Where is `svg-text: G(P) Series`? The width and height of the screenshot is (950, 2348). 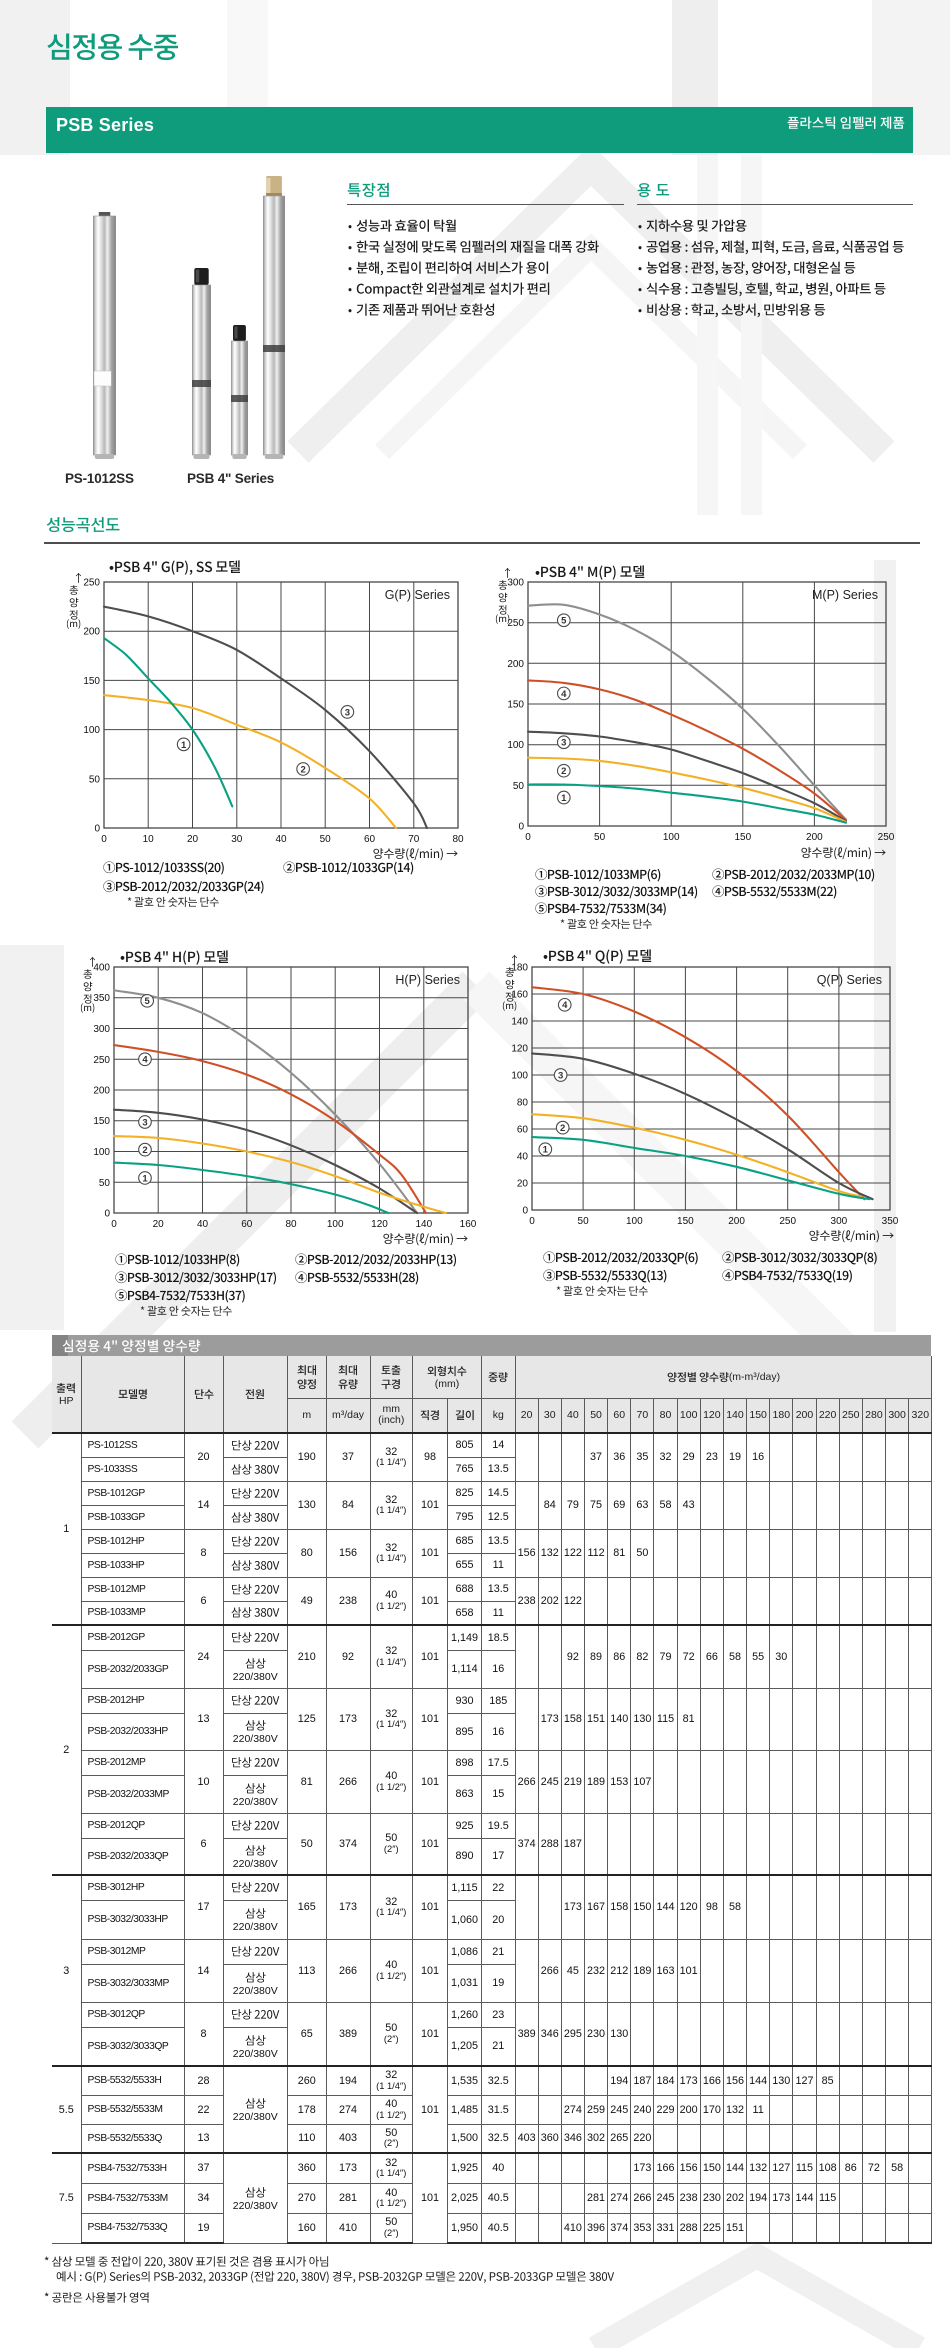 svg-text: G(P) Series is located at coordinates (417, 595).